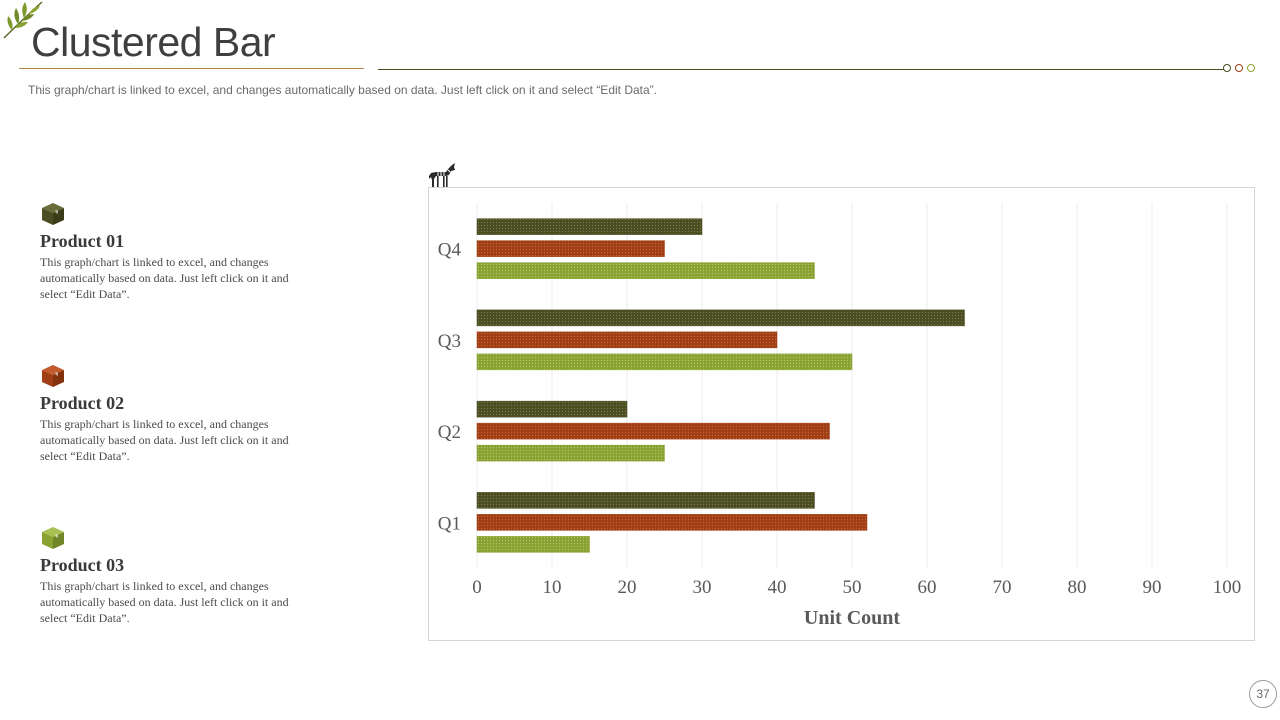 This screenshot has height=720, width=1280. What do you see at coordinates (442, 175) in the screenshot?
I see `zebra-icon` at bounding box center [442, 175].